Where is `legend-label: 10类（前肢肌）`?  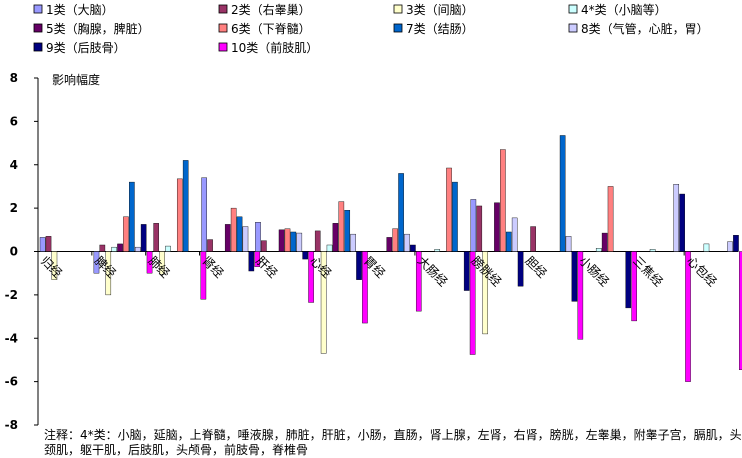
legend-label: 10类（前肢肌） is located at coordinates (274, 47).